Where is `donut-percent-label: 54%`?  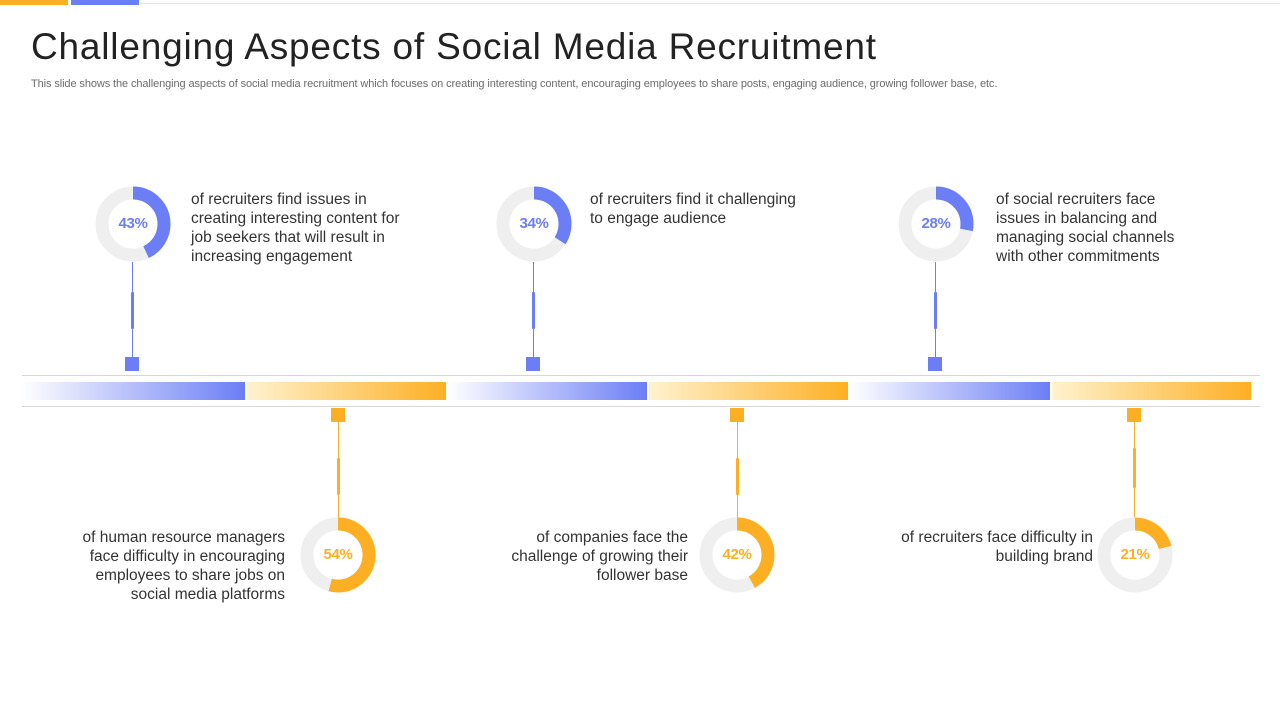 donut-percent-label: 54% is located at coordinates (338, 554).